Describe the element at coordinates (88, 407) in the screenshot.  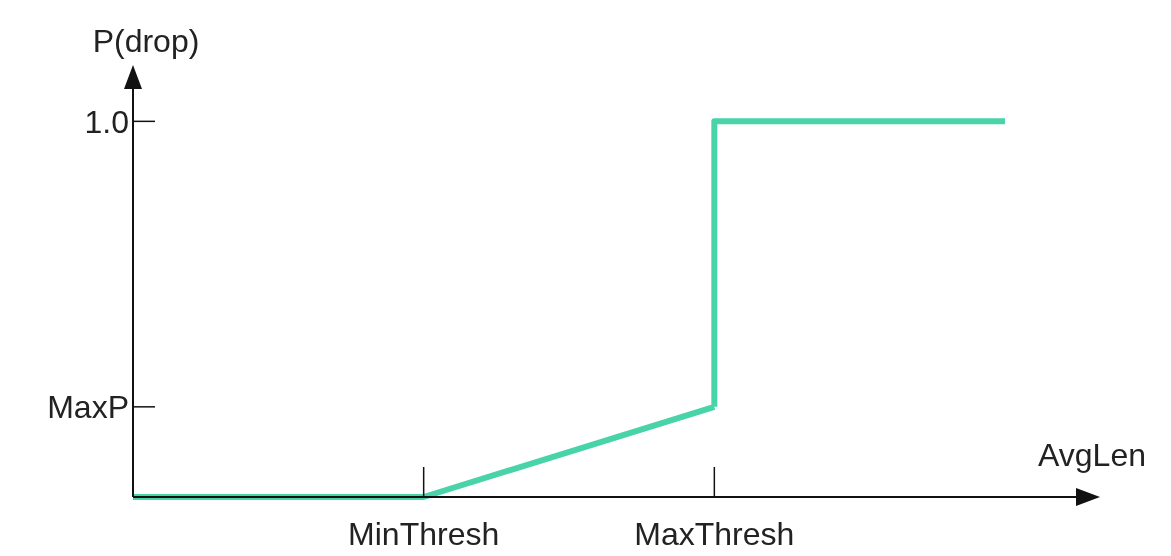
I see `text: MaxP` at that location.